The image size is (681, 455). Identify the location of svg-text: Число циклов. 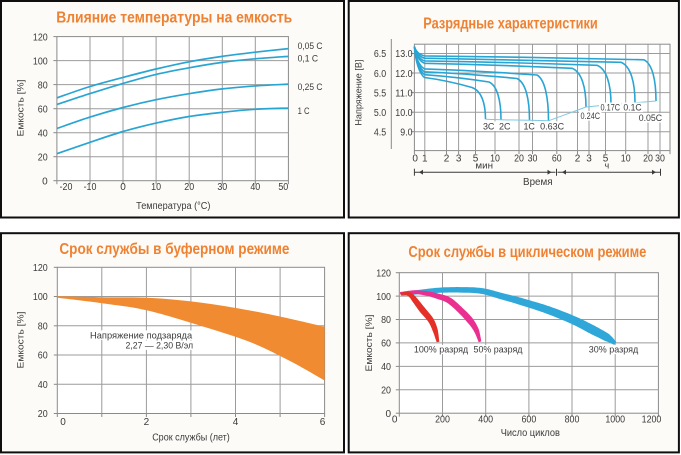
(530, 433).